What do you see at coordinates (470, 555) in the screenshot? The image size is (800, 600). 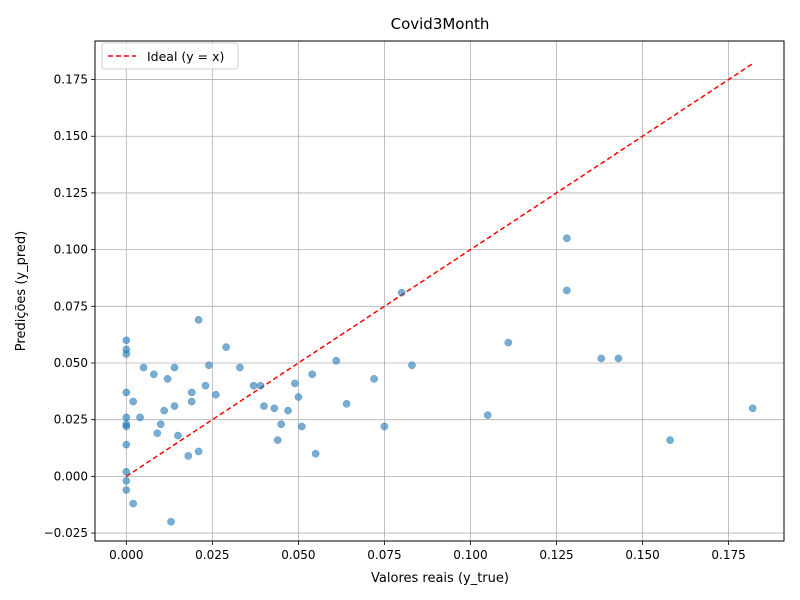 I see `x-tick-label: 0.100` at bounding box center [470, 555].